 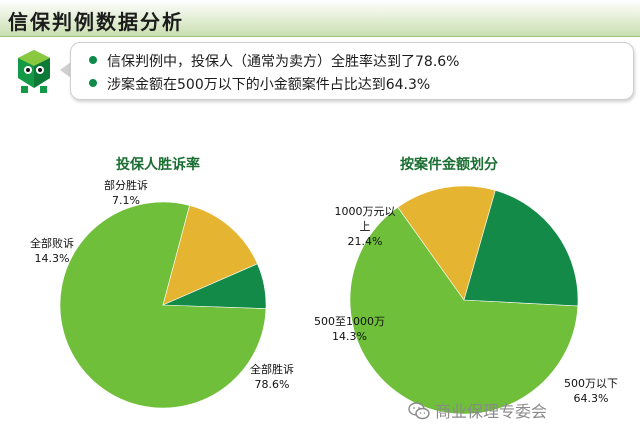 What do you see at coordinates (272, 377) in the screenshot?
I see `pie-label: 全部胜诉 78.6%` at bounding box center [272, 377].